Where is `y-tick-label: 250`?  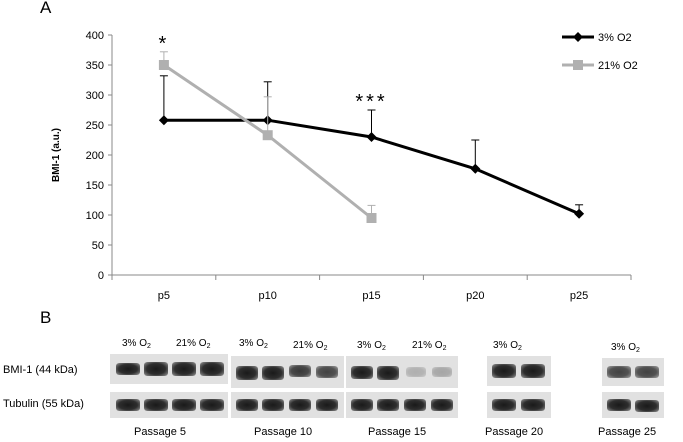 y-tick-label: 250 is located at coordinates (95, 126).